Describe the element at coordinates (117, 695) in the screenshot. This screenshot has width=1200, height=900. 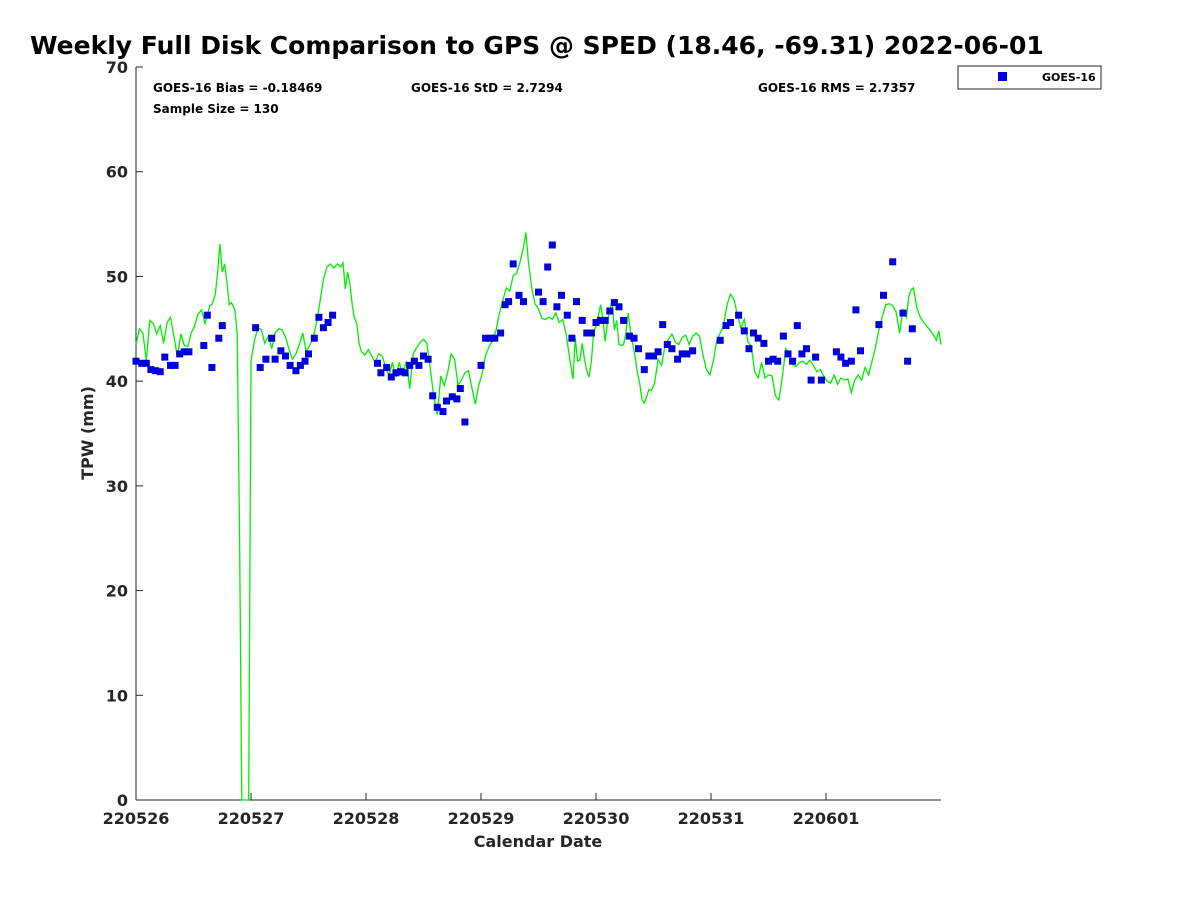
I see `y-tick-label: 10` at that location.